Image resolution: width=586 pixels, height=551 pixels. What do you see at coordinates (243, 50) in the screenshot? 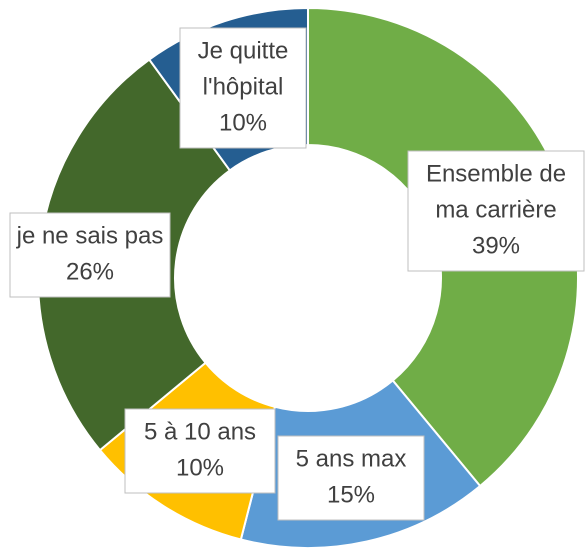
I see `category-label: Je quitte` at bounding box center [243, 50].